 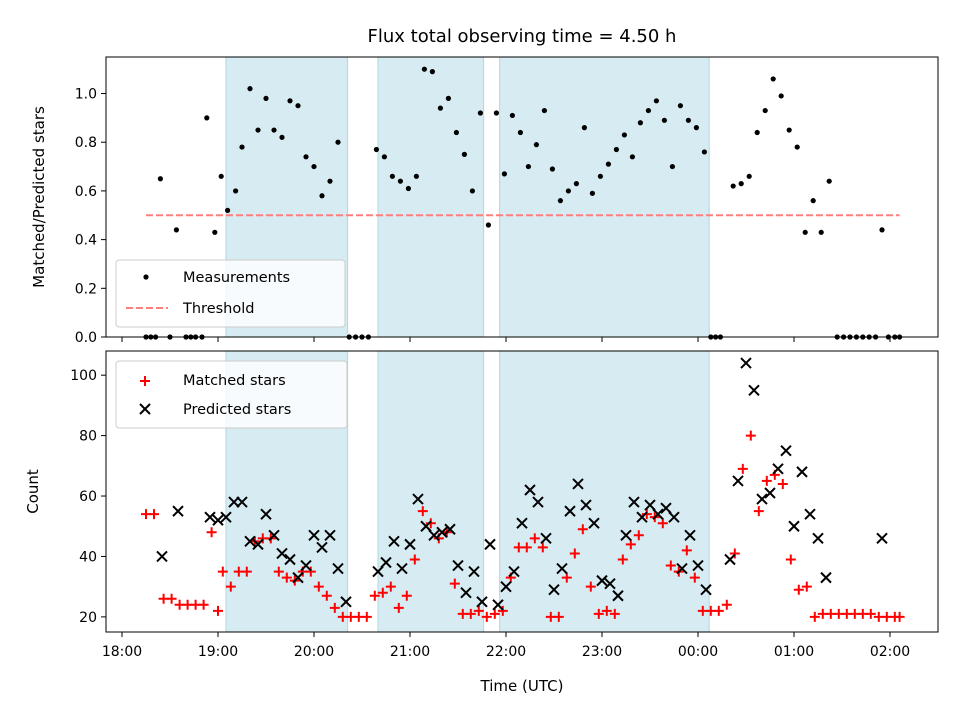 I want to click on y-tick-label: 100, so click(x=83, y=376).